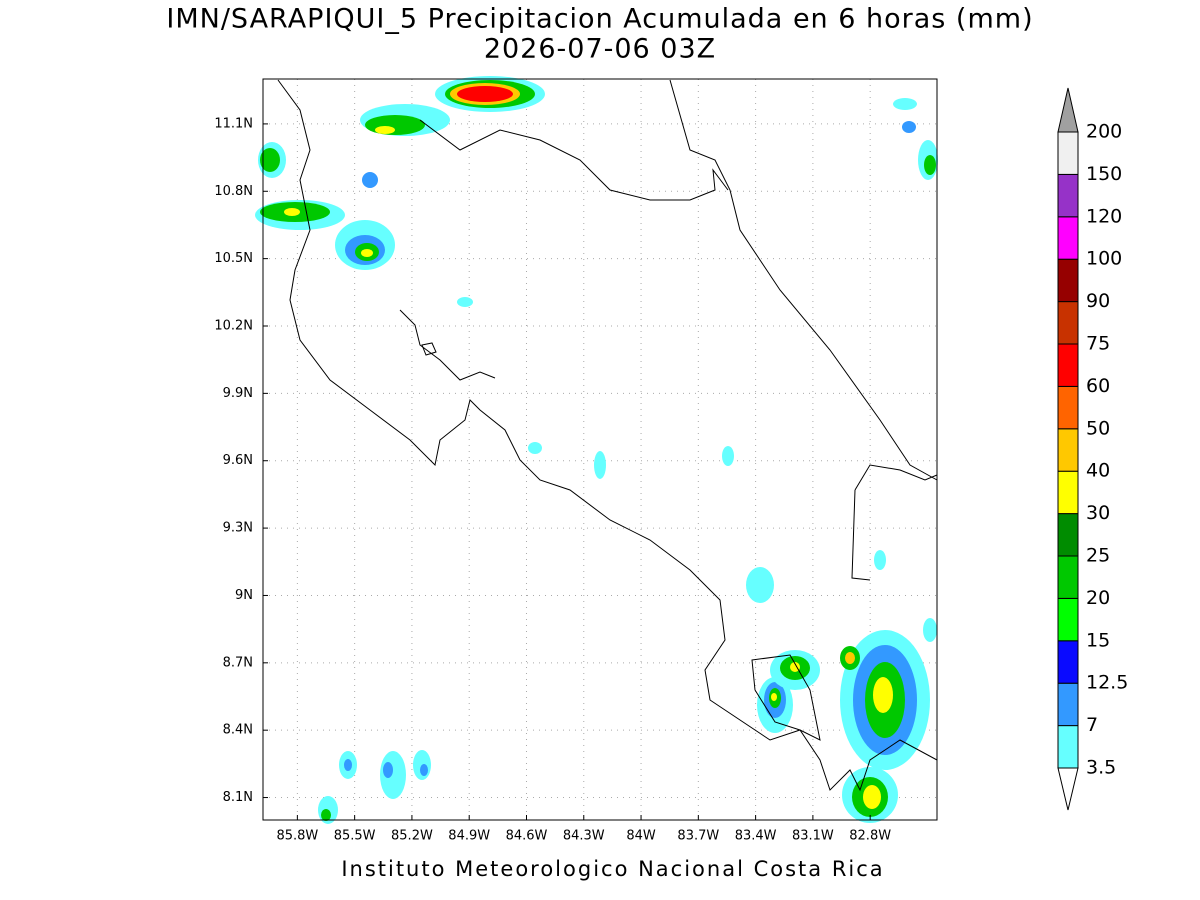 The width and height of the screenshot is (1200, 900). Describe the element at coordinates (297, 836) in the screenshot. I see `x-tick-label: 85.8W` at that location.